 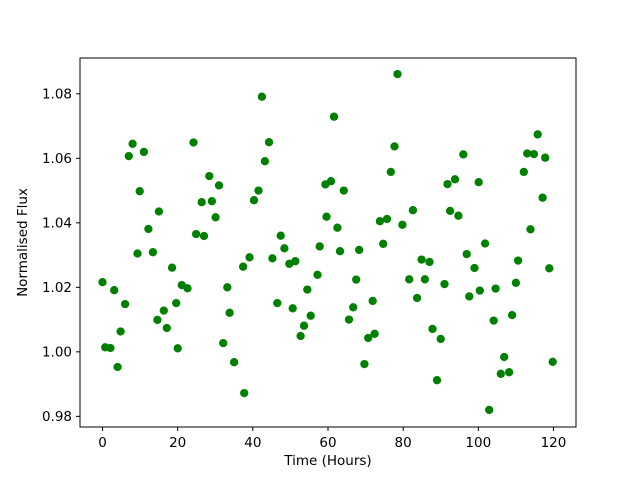 I want to click on y-tick-label: 1.04, so click(x=57, y=223).